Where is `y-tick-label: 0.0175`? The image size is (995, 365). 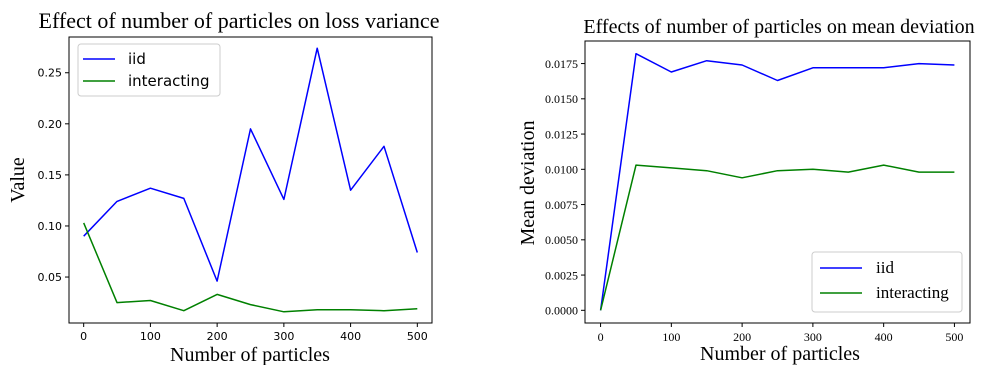 y-tick-label: 0.0175 is located at coordinates (561, 64).